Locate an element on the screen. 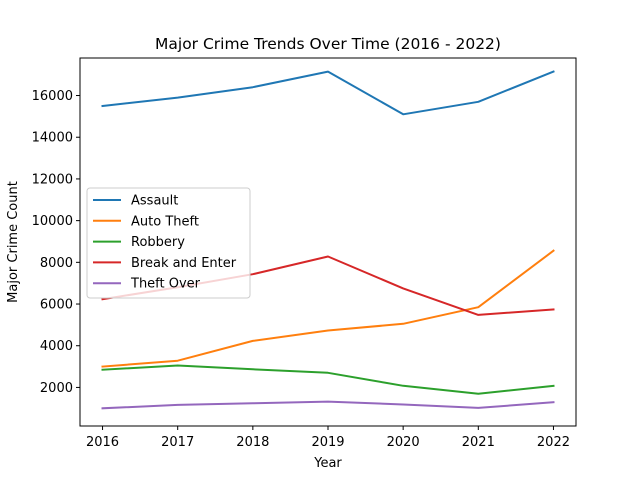  x-tick-label-5: 2021 is located at coordinates (478, 442).